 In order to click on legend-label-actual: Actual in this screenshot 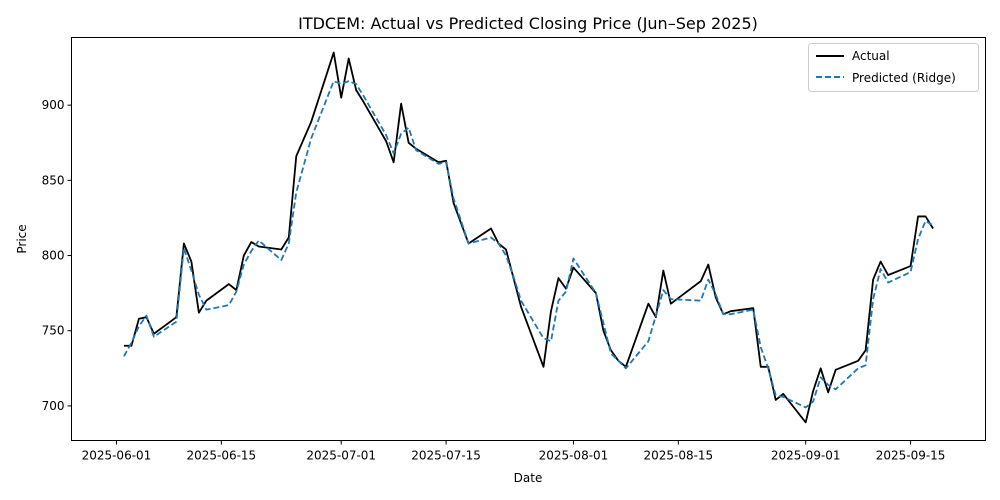, I will do `click(871, 56)`.